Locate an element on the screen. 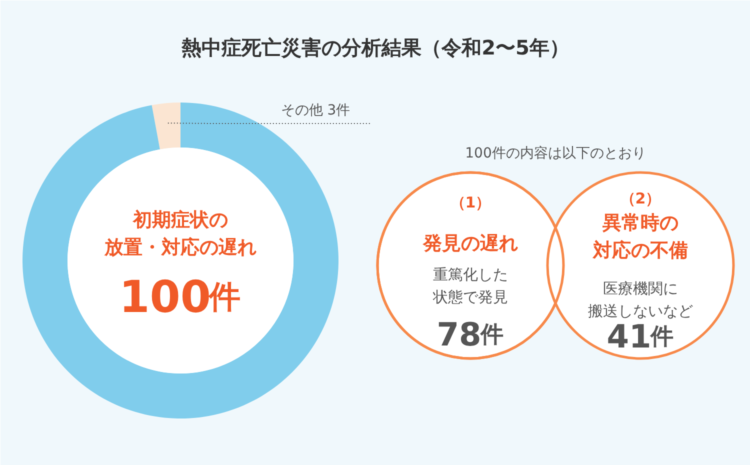 The image size is (750, 465). text: （2） is located at coordinates (640, 199).